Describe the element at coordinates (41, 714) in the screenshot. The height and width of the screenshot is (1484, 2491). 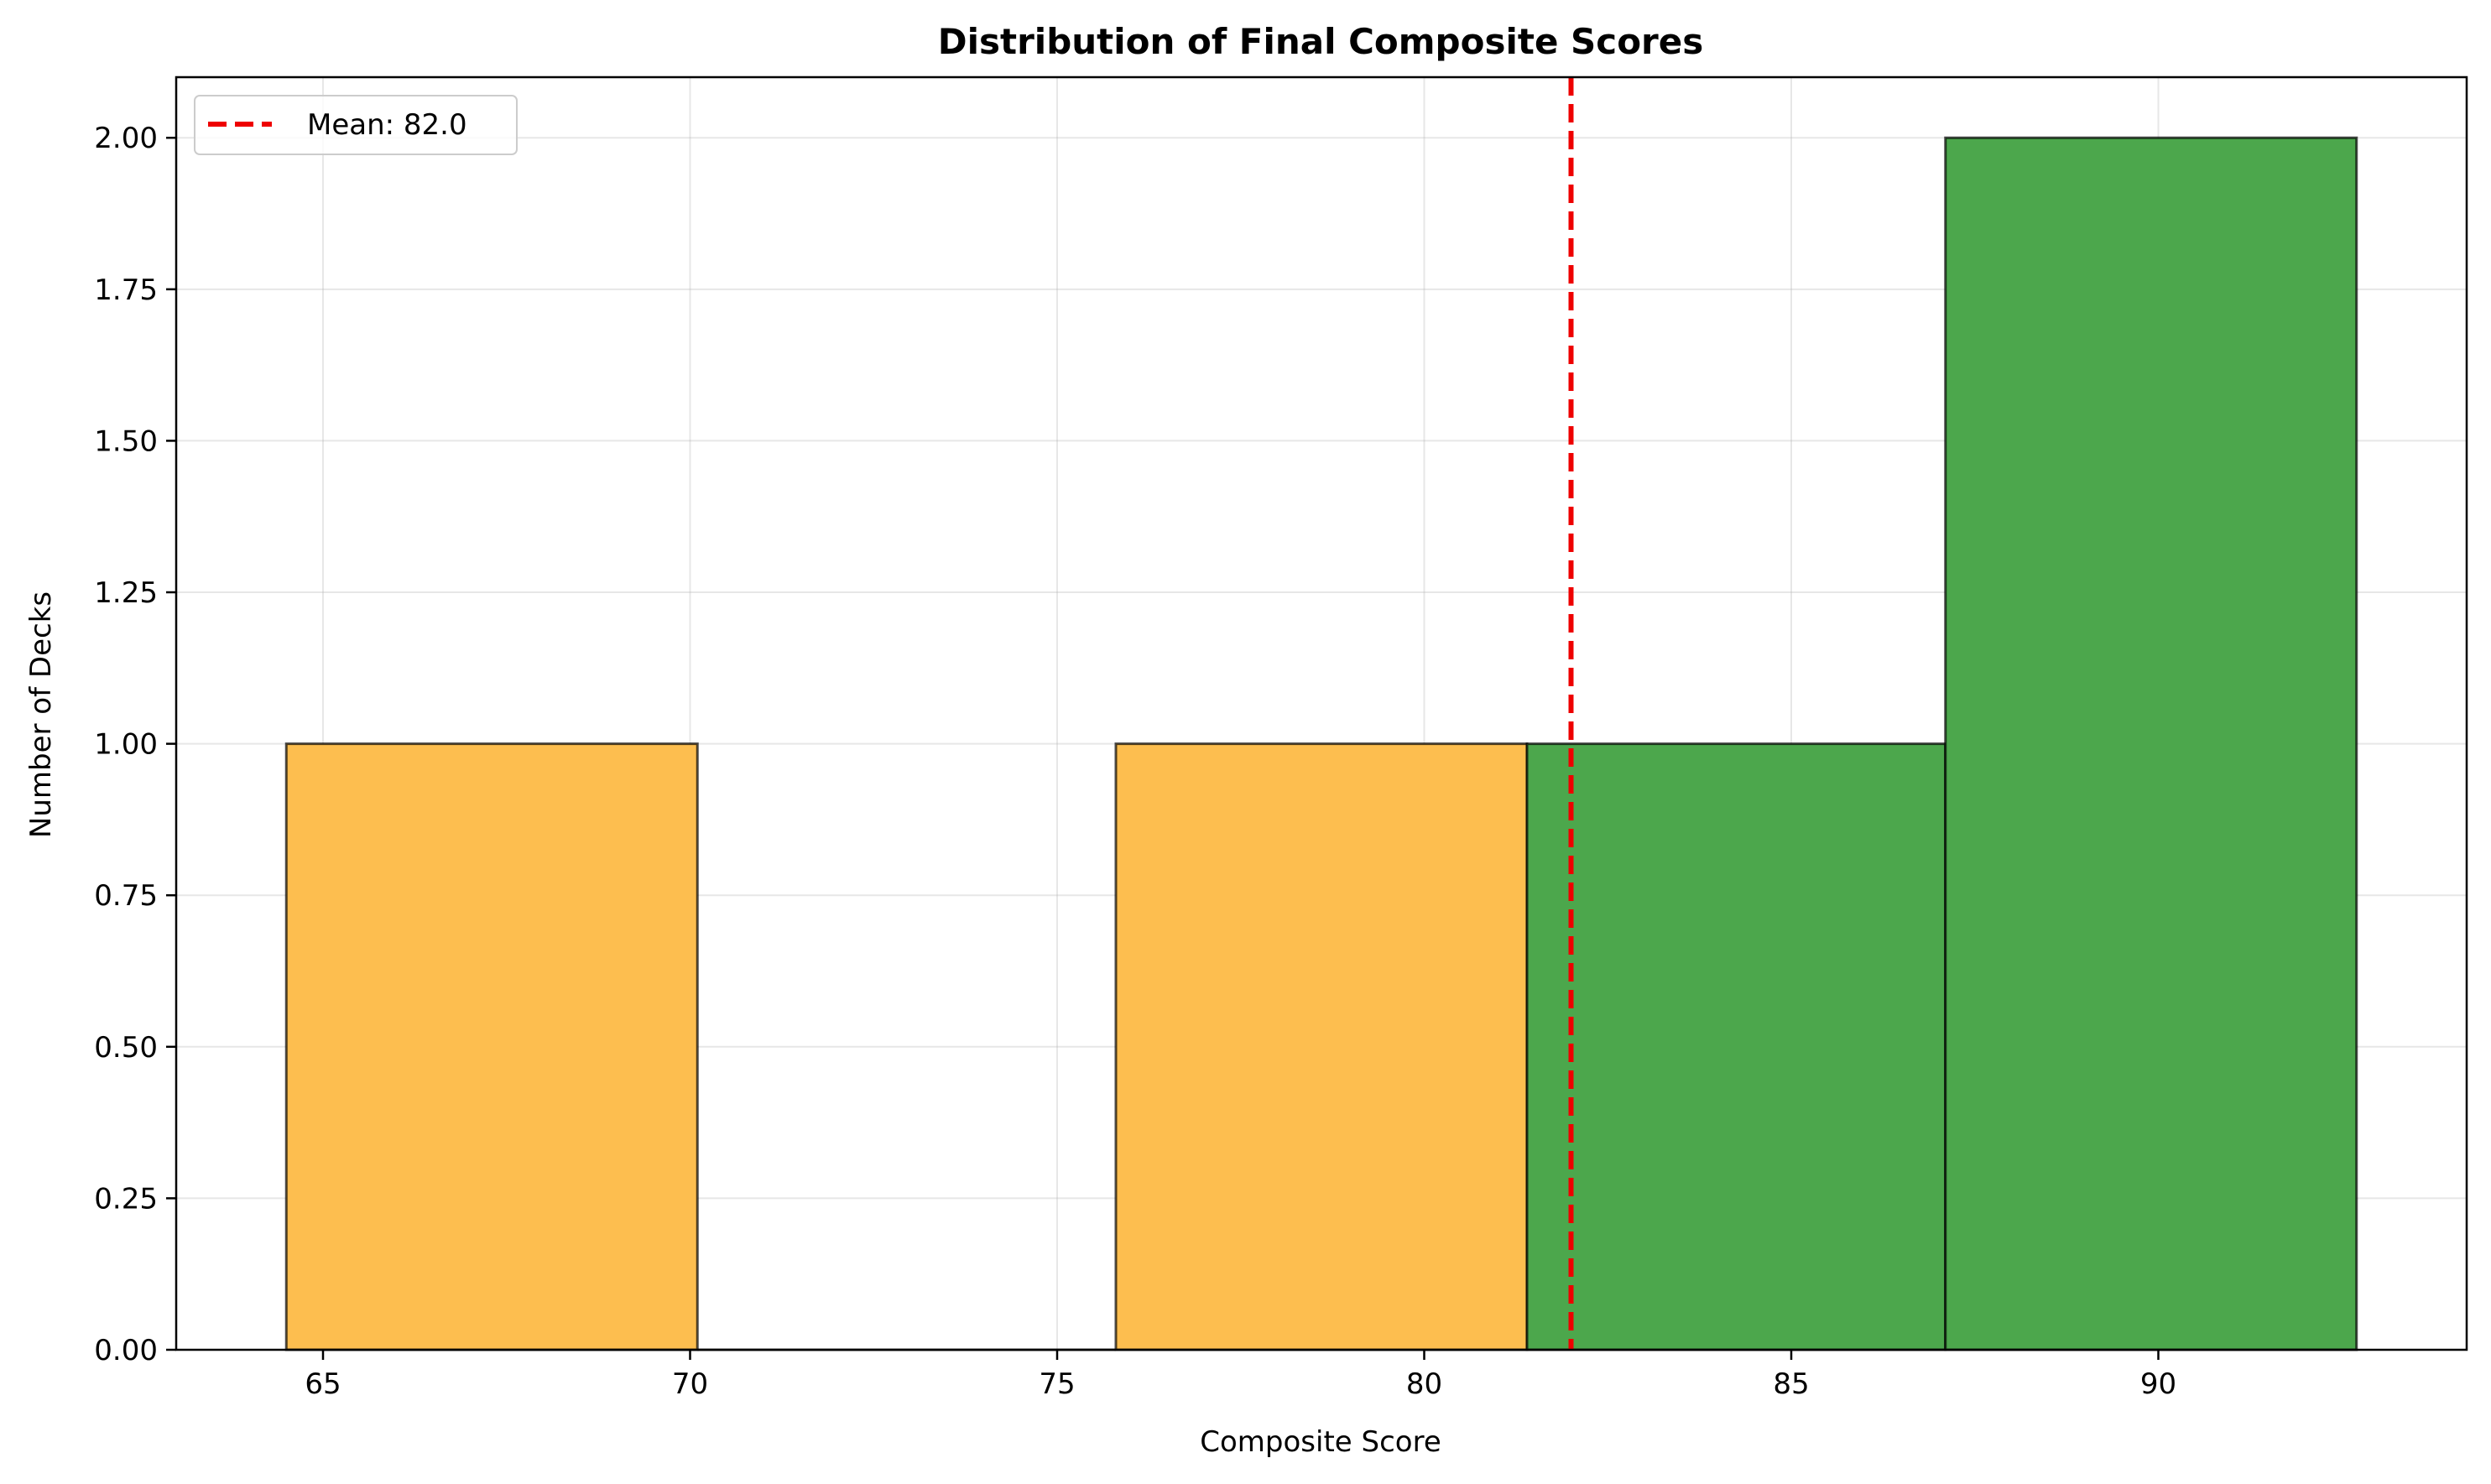
I see `y-axis-label: Number of Decks` at that location.